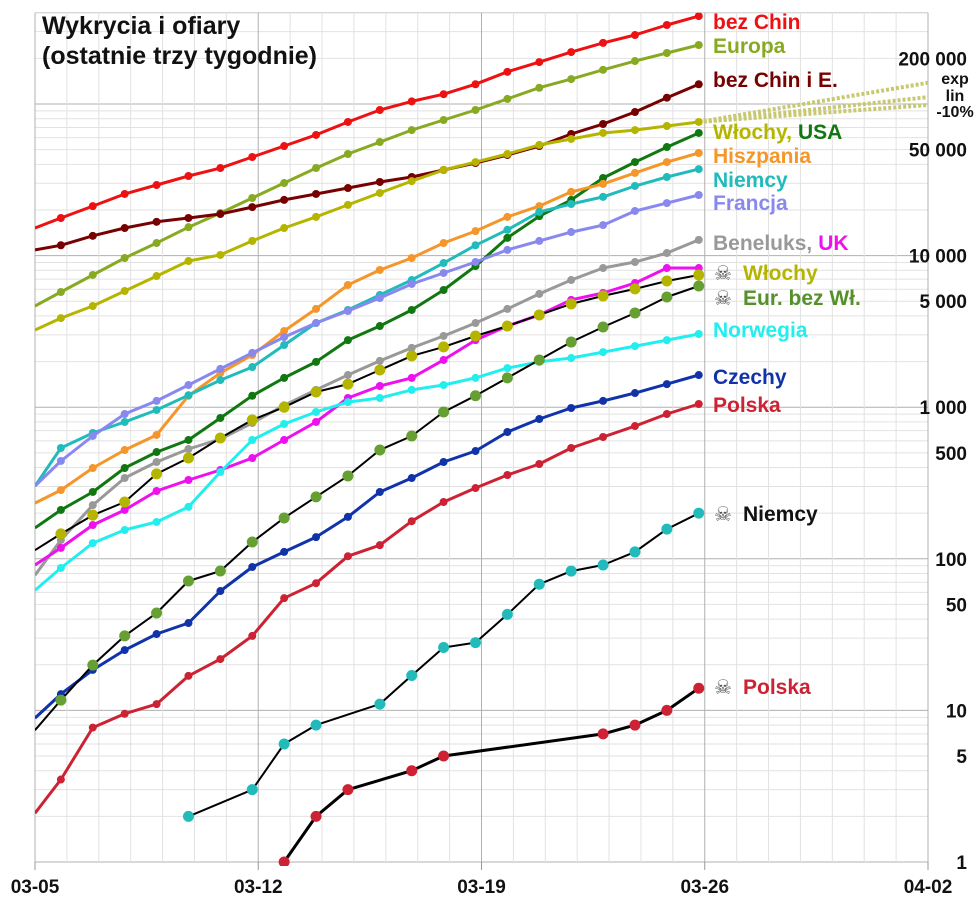 The height and width of the screenshot is (902, 979). What do you see at coordinates (759, 243) in the screenshot?
I see `label-beneluks: Beneluks` at bounding box center [759, 243].